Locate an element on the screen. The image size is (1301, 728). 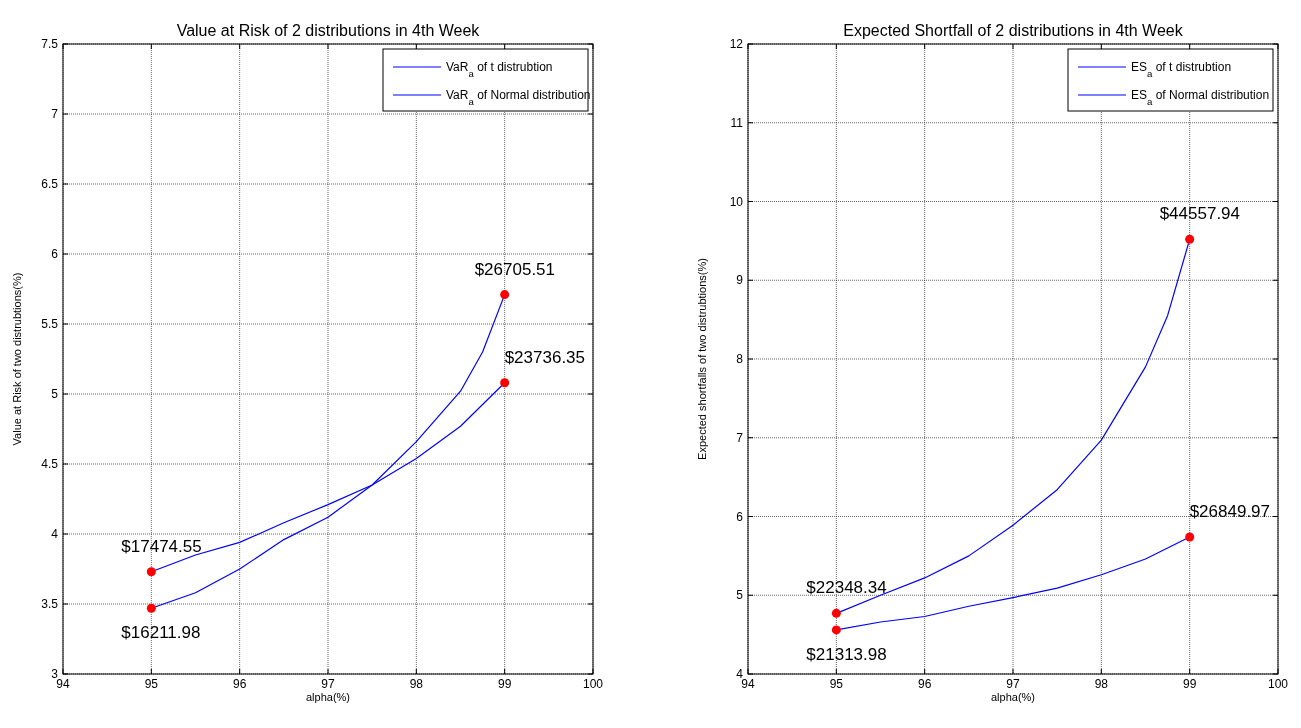
annotation: $26705.51 is located at coordinates (515, 269).